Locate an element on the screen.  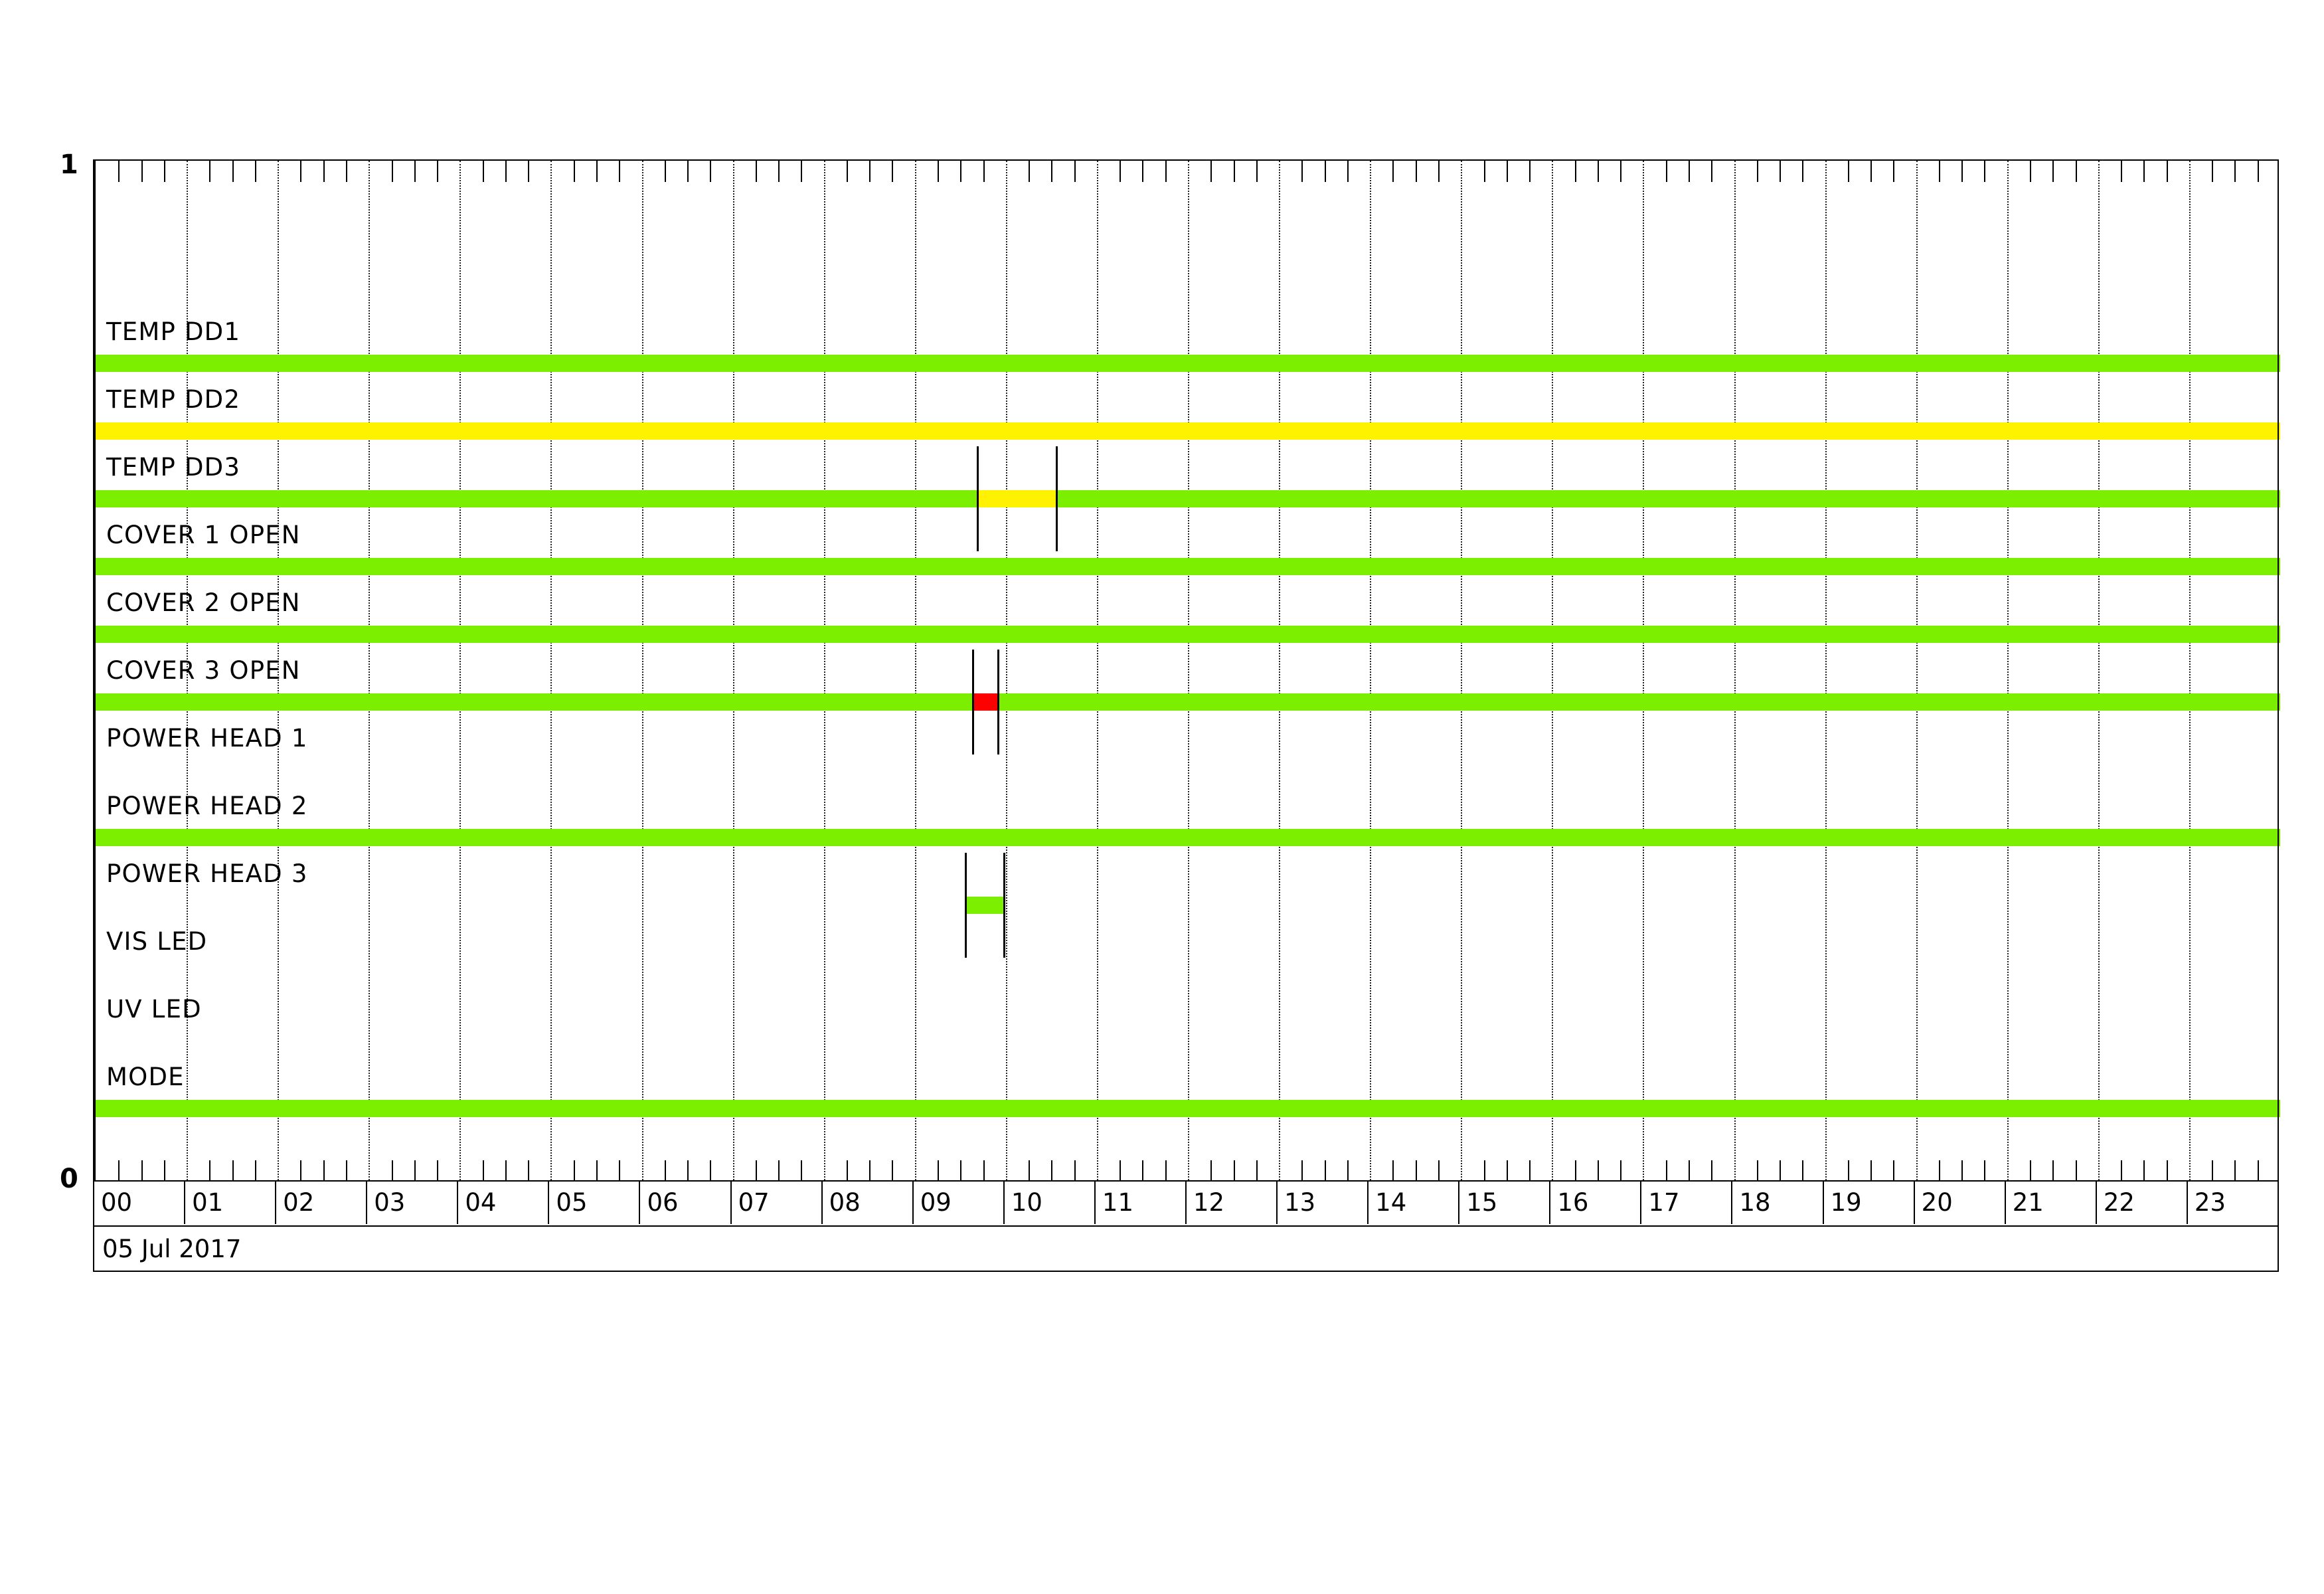
hour-cell-06: 06 is located at coordinates (686, 1203).